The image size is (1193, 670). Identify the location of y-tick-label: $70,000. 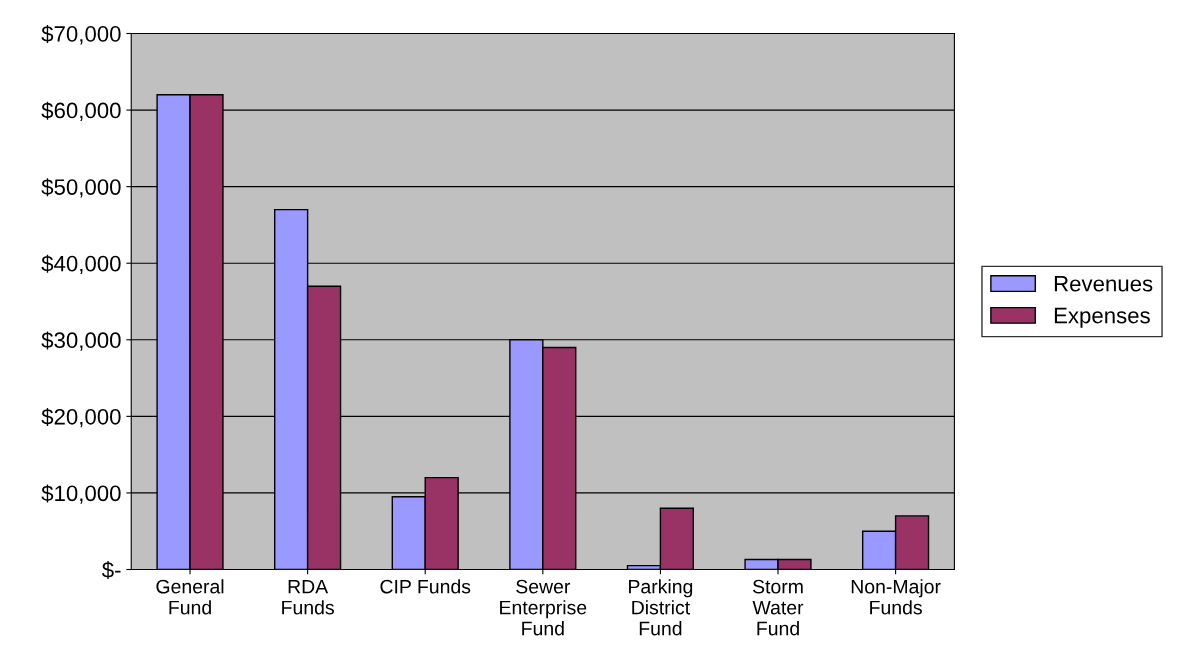
(81, 35).